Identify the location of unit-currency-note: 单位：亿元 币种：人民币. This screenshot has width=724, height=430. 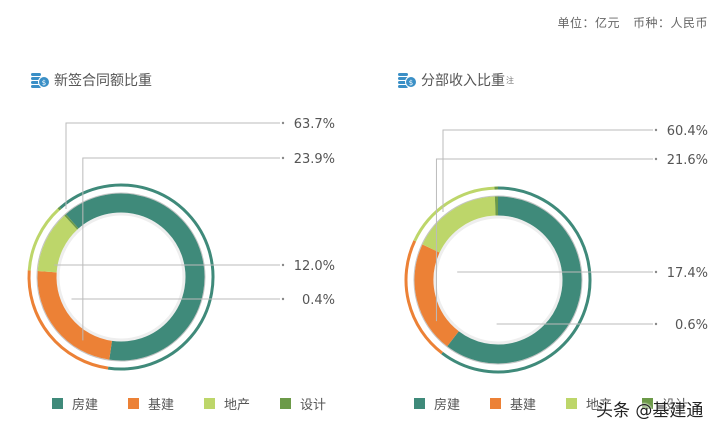
(632, 23).